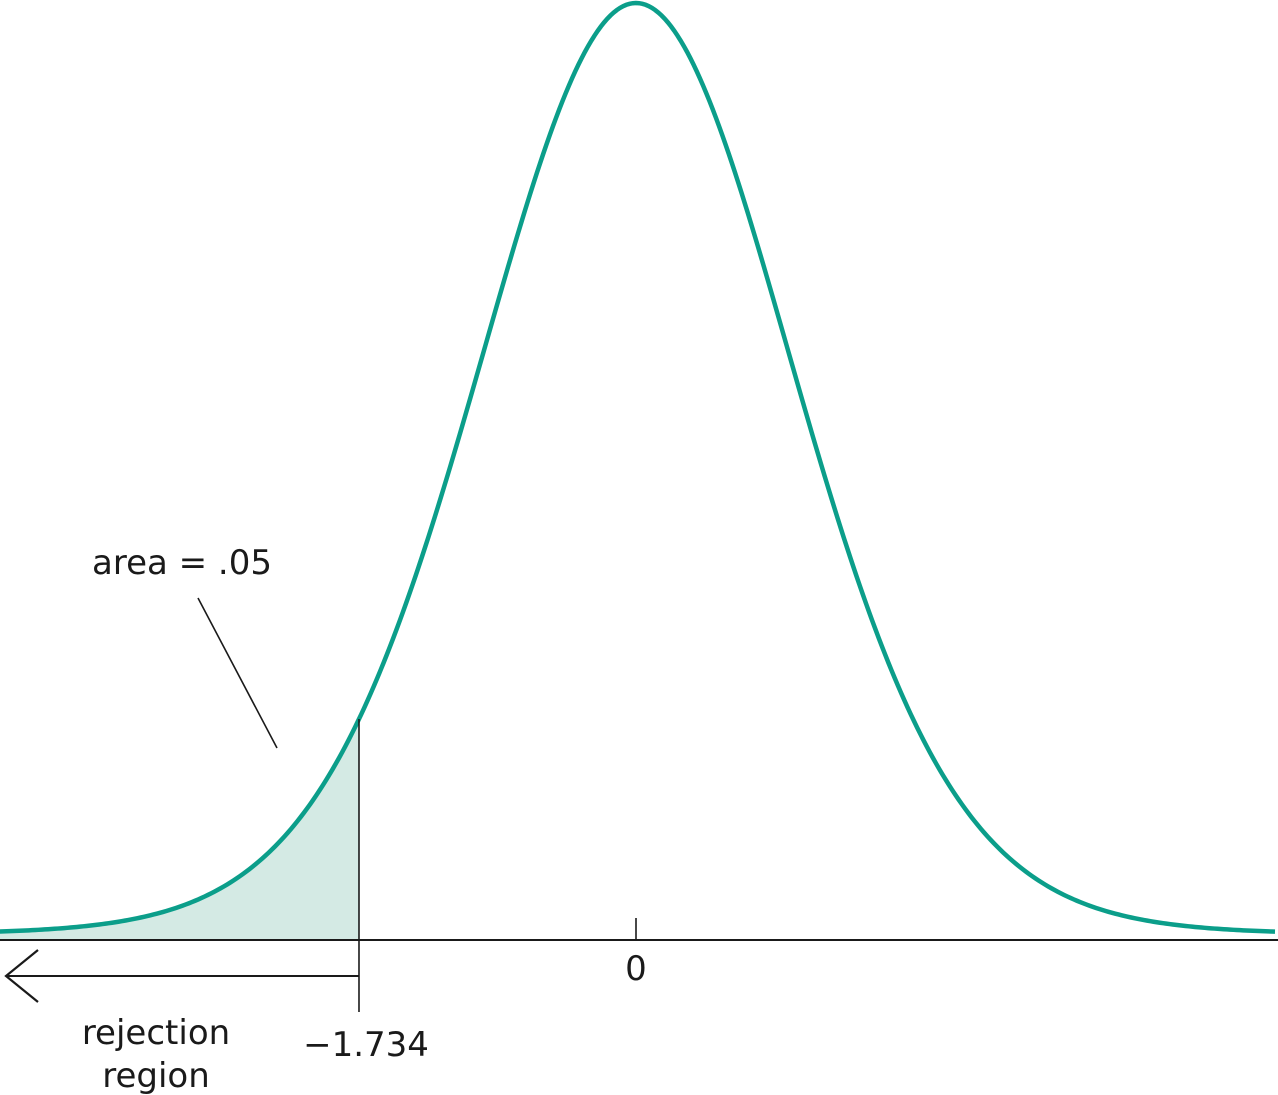  What do you see at coordinates (156, 1075) in the screenshot?
I see `rejection-label-line2: region` at bounding box center [156, 1075].